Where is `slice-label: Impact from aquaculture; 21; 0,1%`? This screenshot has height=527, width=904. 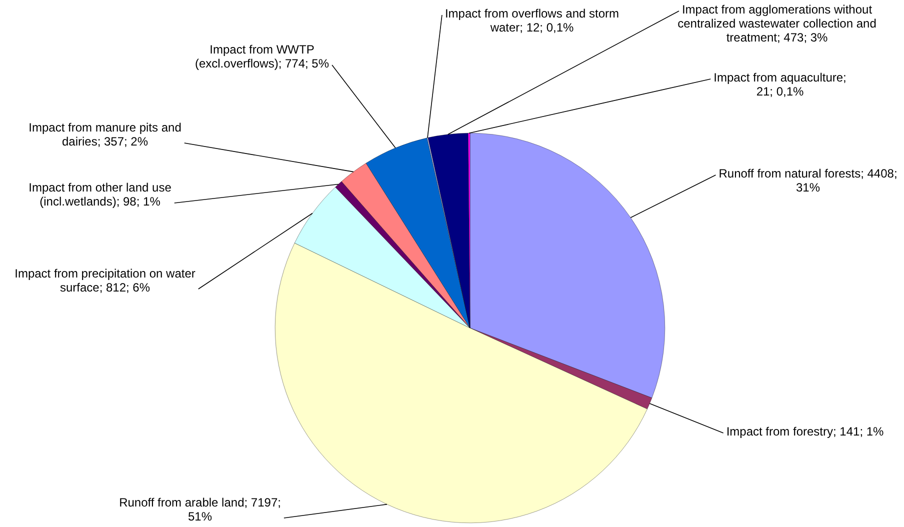
slice-label: Impact from aquaculture; 21; 0,1% is located at coordinates (780, 84).